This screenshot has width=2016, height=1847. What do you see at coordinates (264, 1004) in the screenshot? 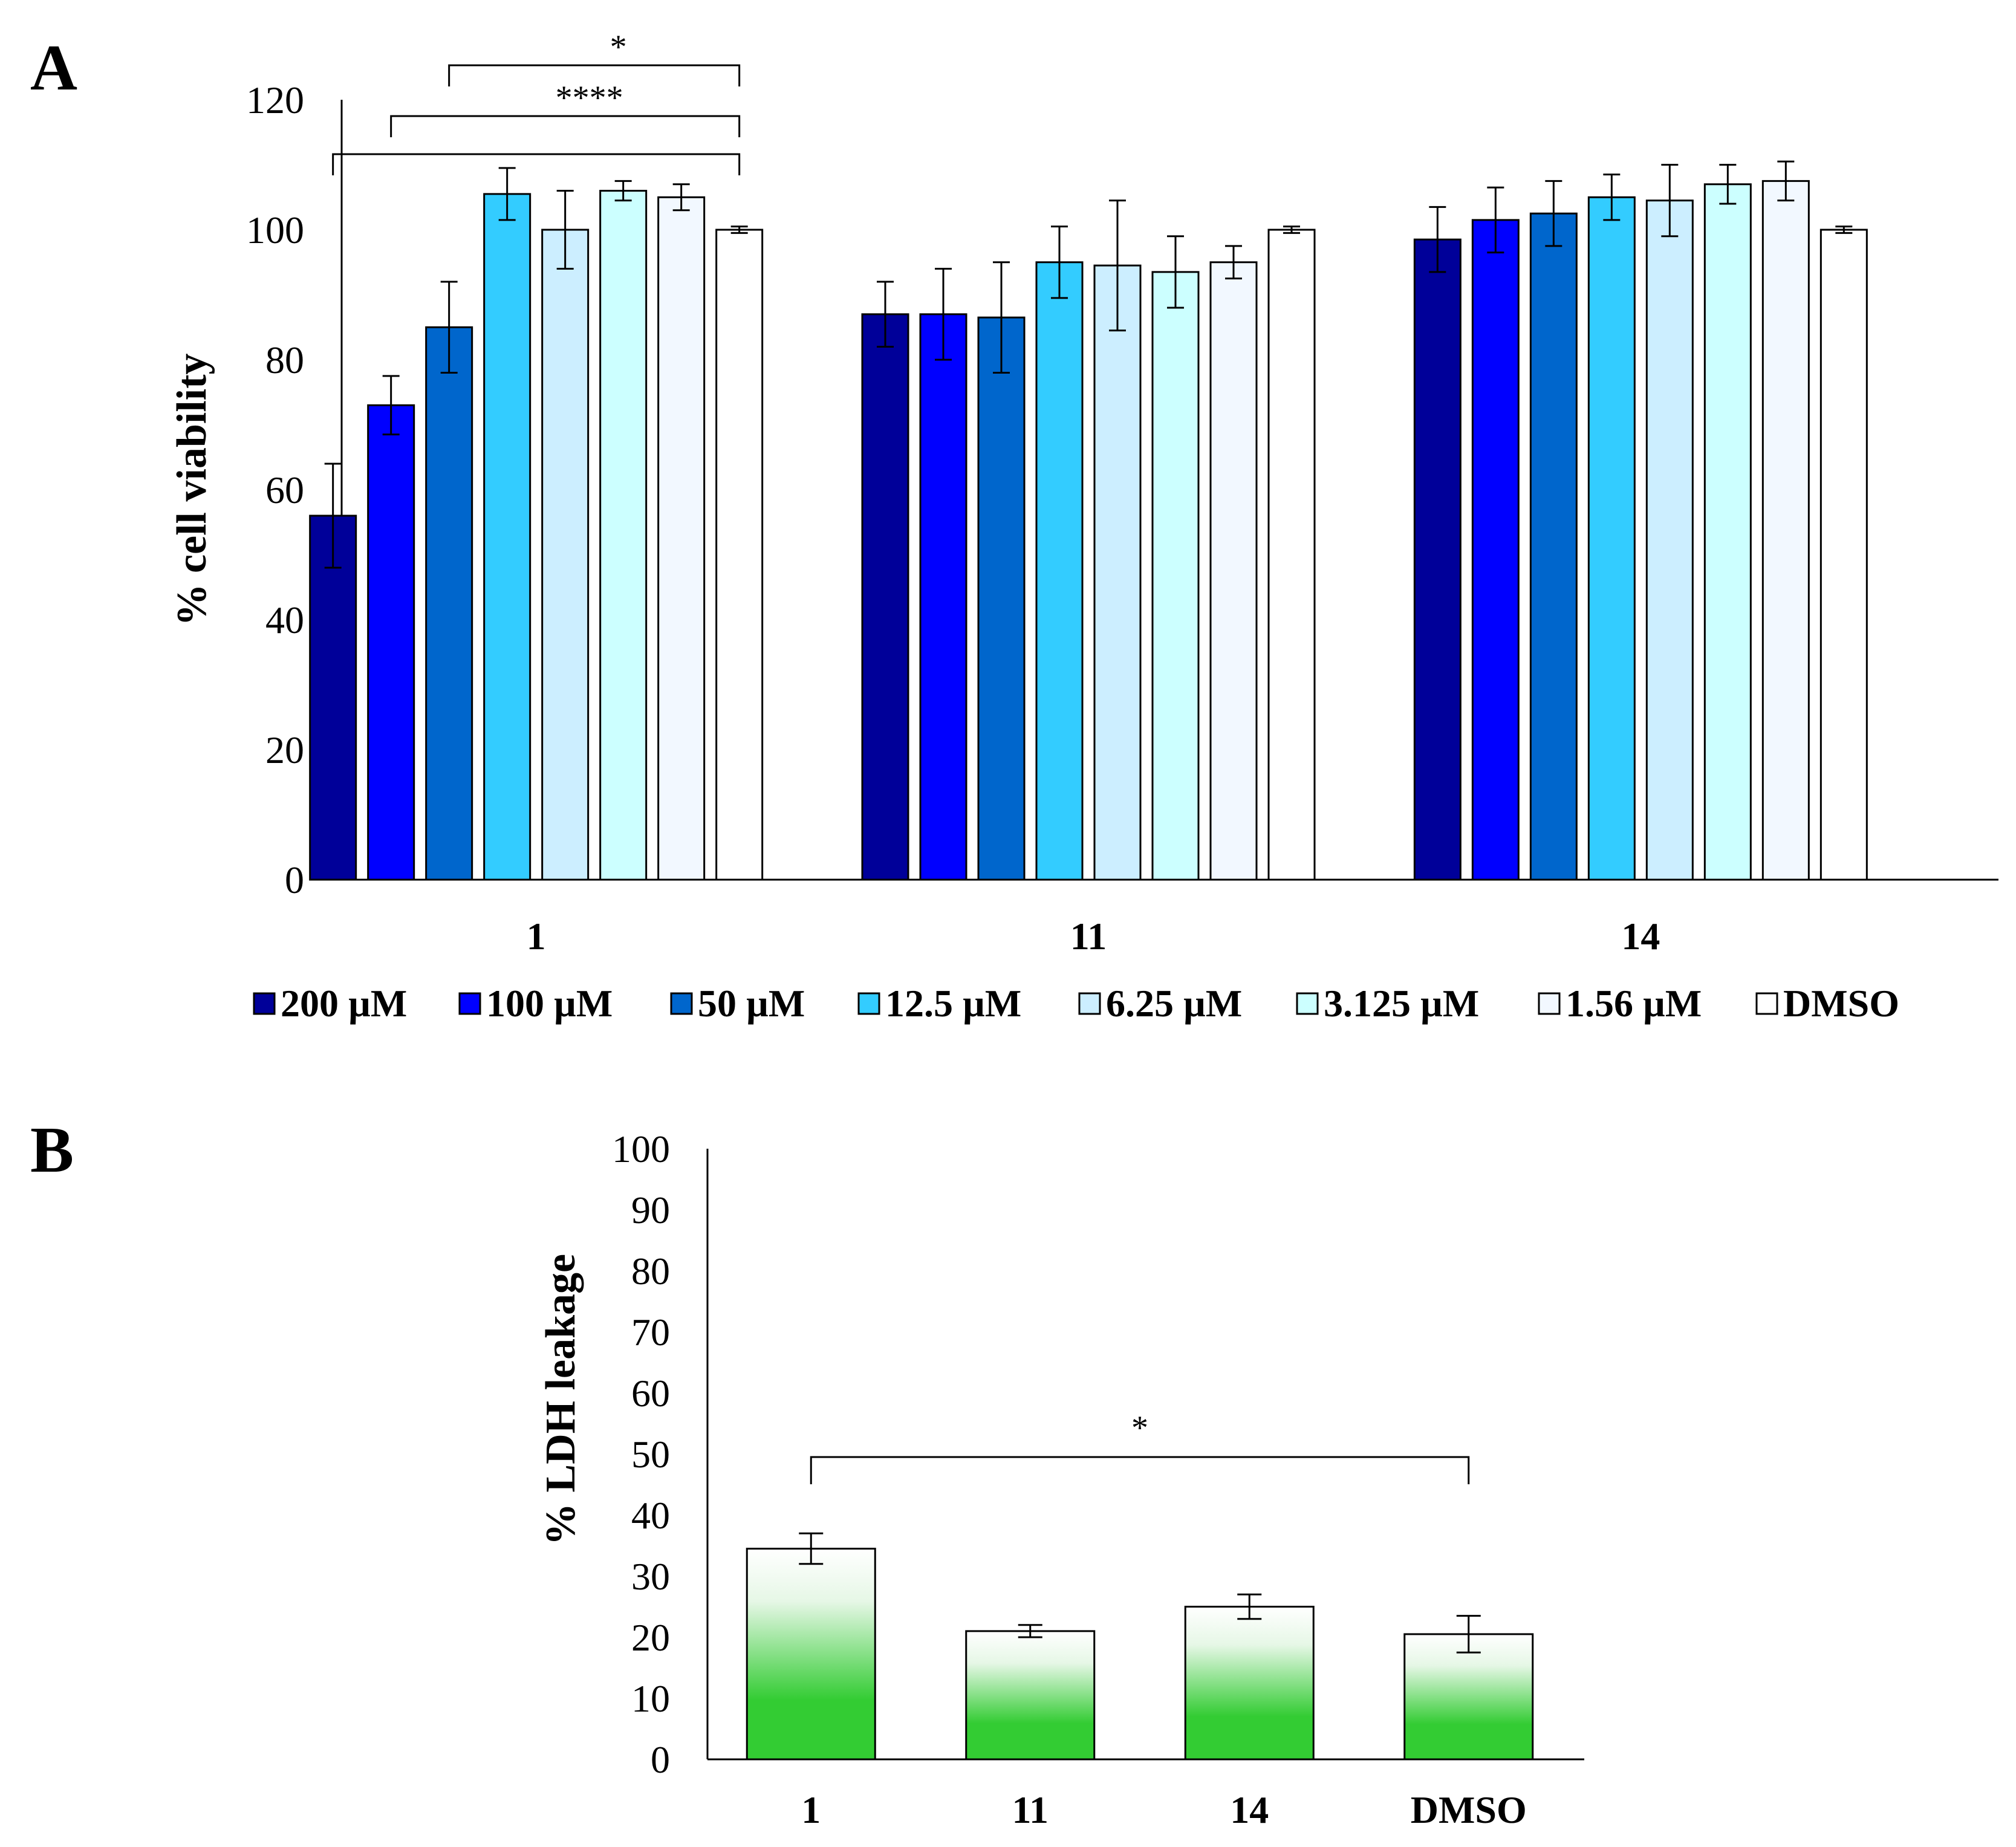
I see `legend-swatch-200-m` at bounding box center [264, 1004].